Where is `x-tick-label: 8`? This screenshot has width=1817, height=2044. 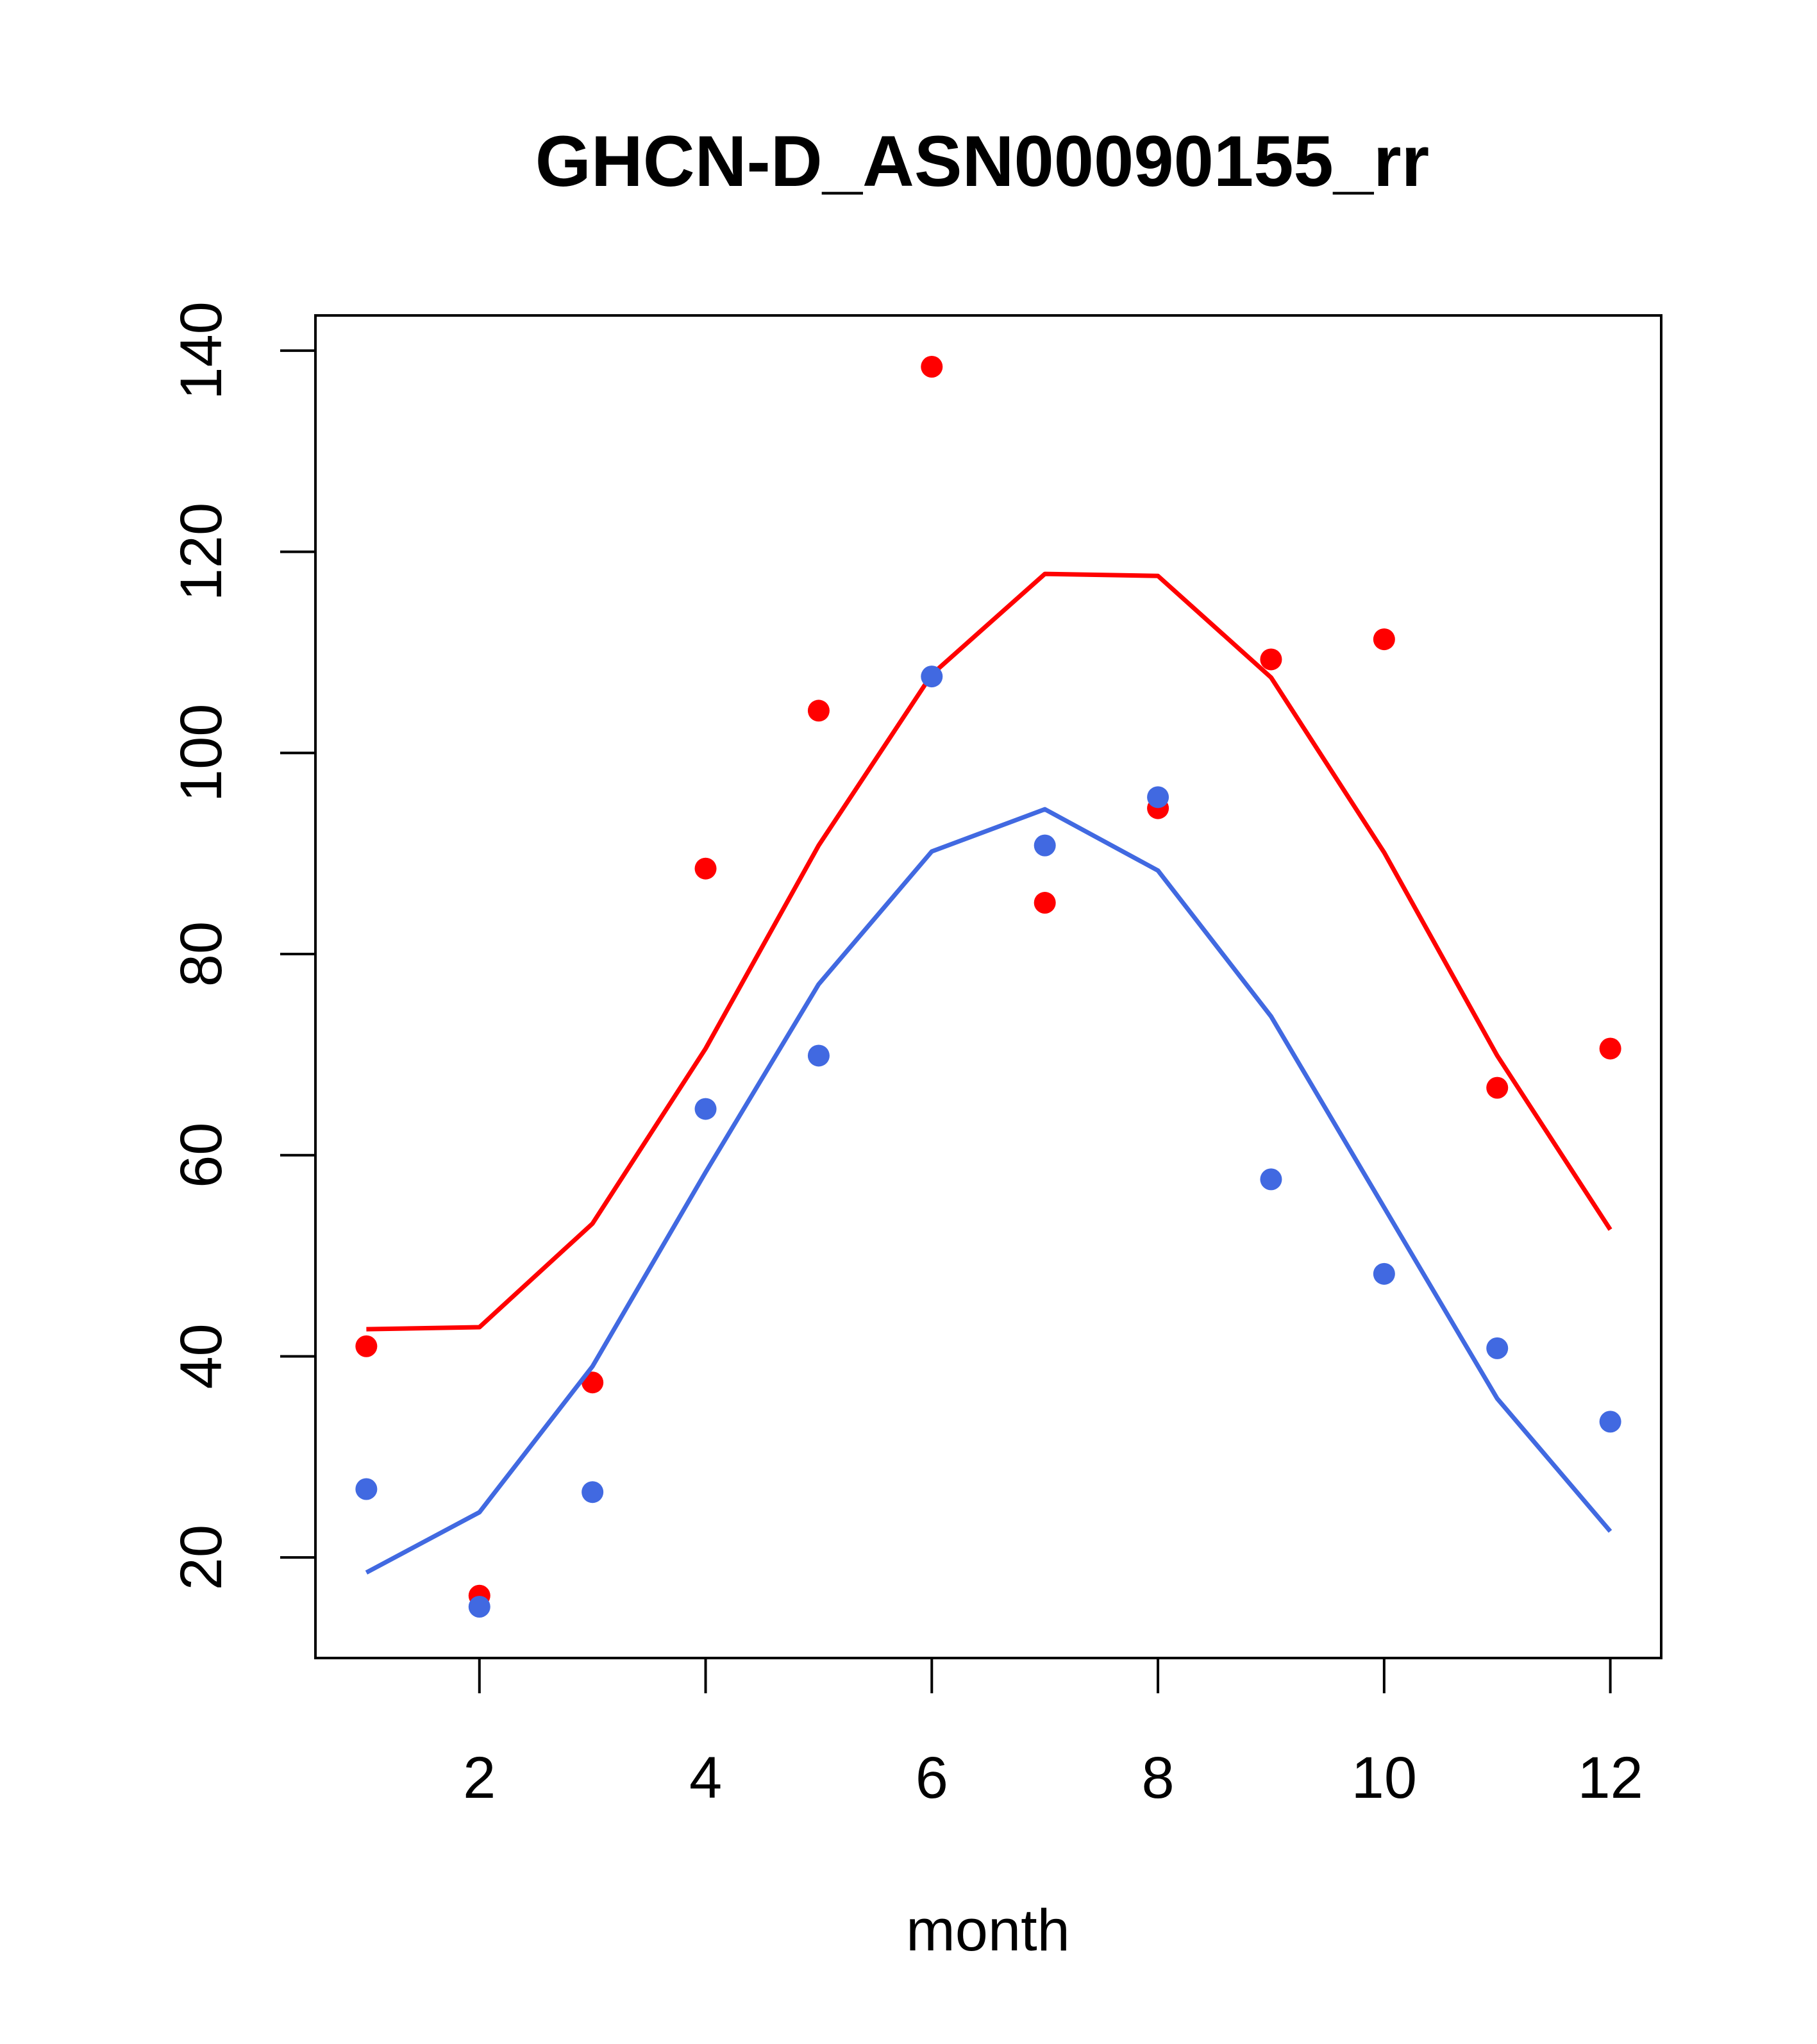
x-tick-label: 8 is located at coordinates (1158, 1778).